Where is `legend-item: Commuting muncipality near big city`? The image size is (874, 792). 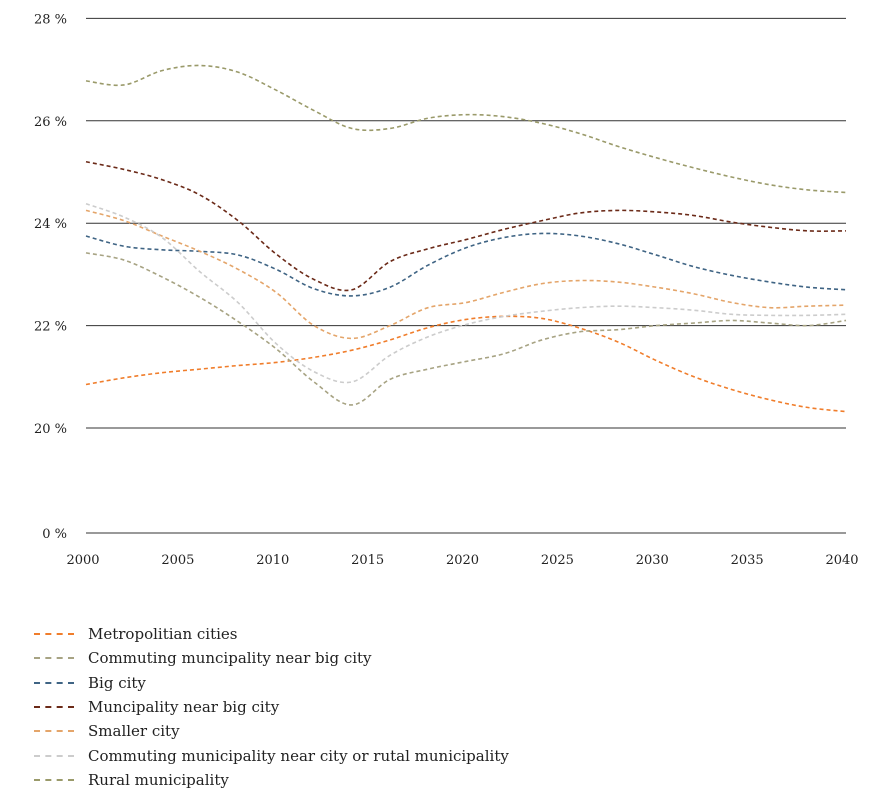 legend-item: Commuting muncipality near big city is located at coordinates (271, 658).